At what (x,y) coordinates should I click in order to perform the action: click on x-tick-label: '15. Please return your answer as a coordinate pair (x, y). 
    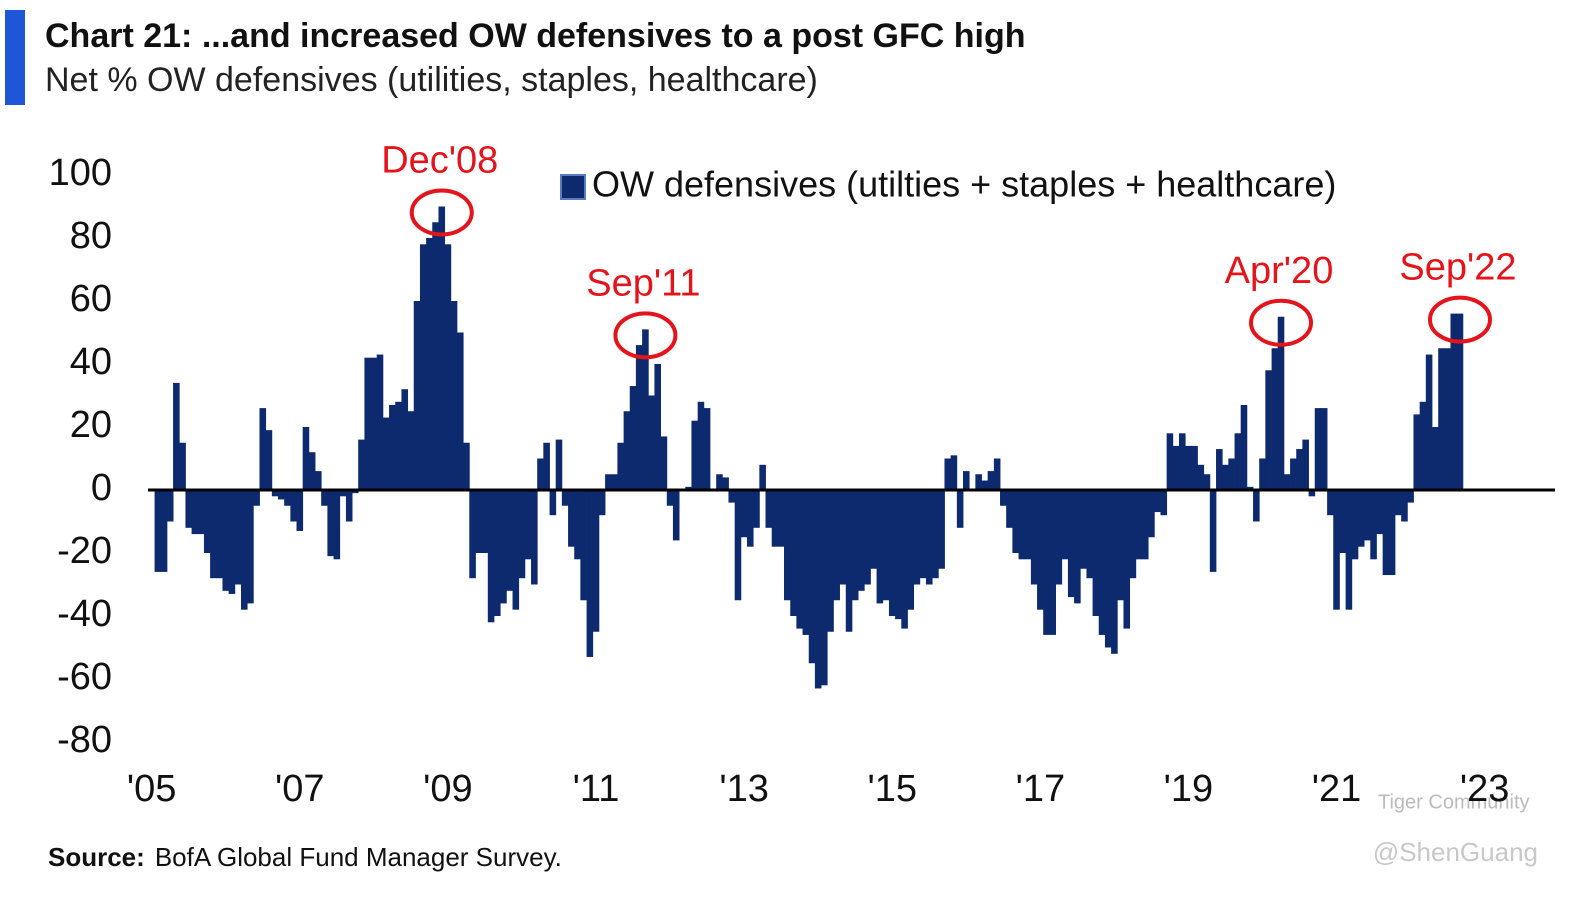
    Looking at the image, I should click on (892, 789).